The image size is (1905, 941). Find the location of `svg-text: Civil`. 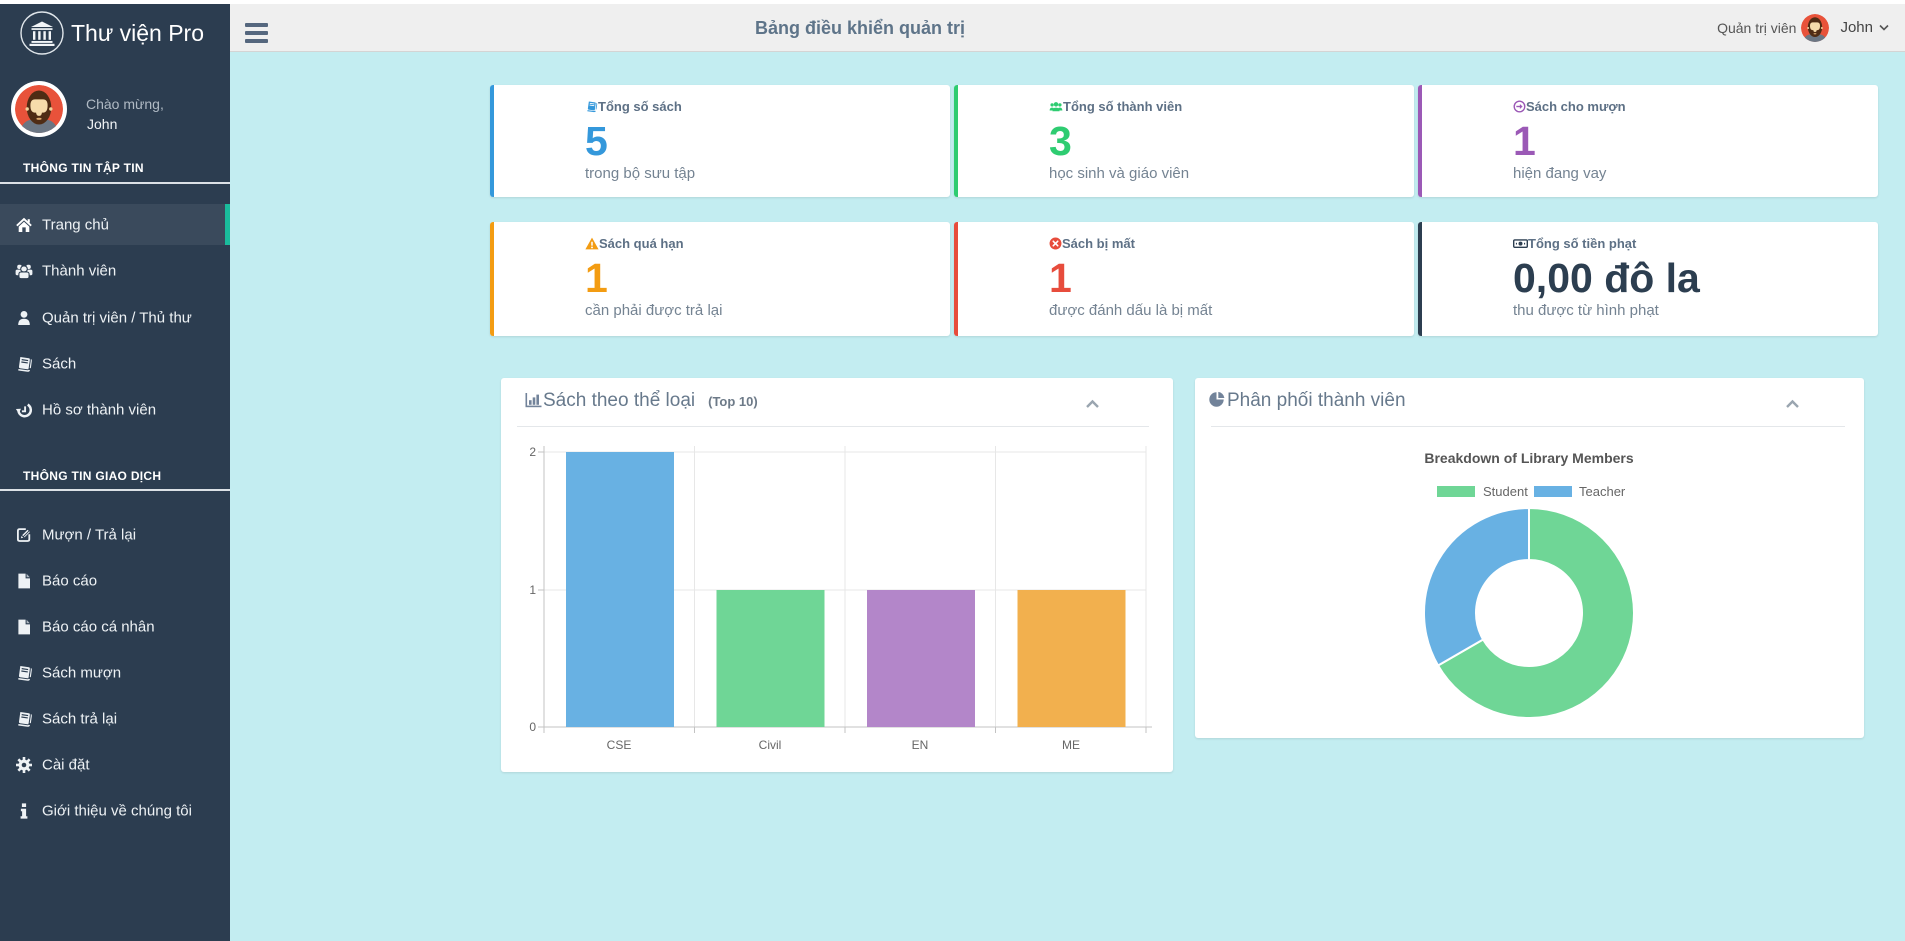

svg-text: Civil is located at coordinates (770, 745).